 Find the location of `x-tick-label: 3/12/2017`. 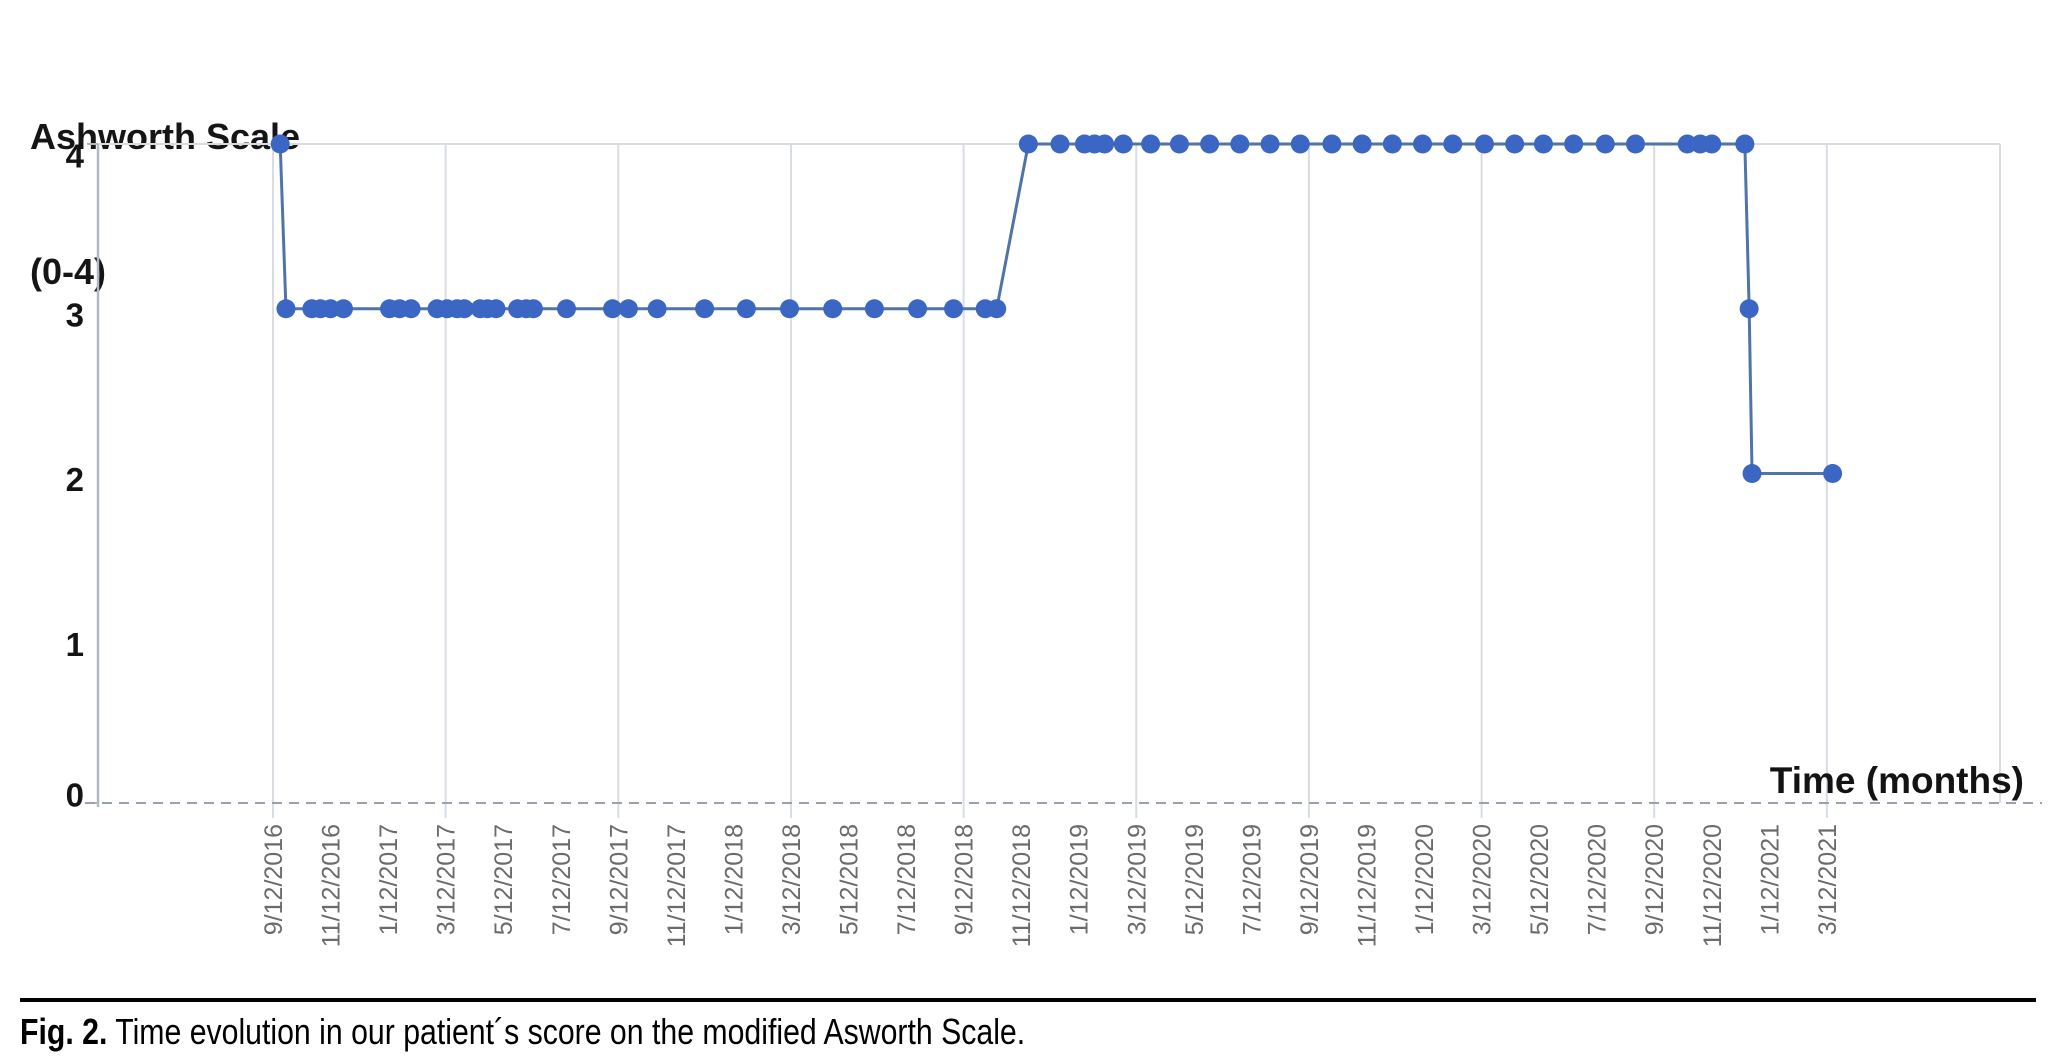

x-tick-label: 3/12/2017 is located at coordinates (447, 879).